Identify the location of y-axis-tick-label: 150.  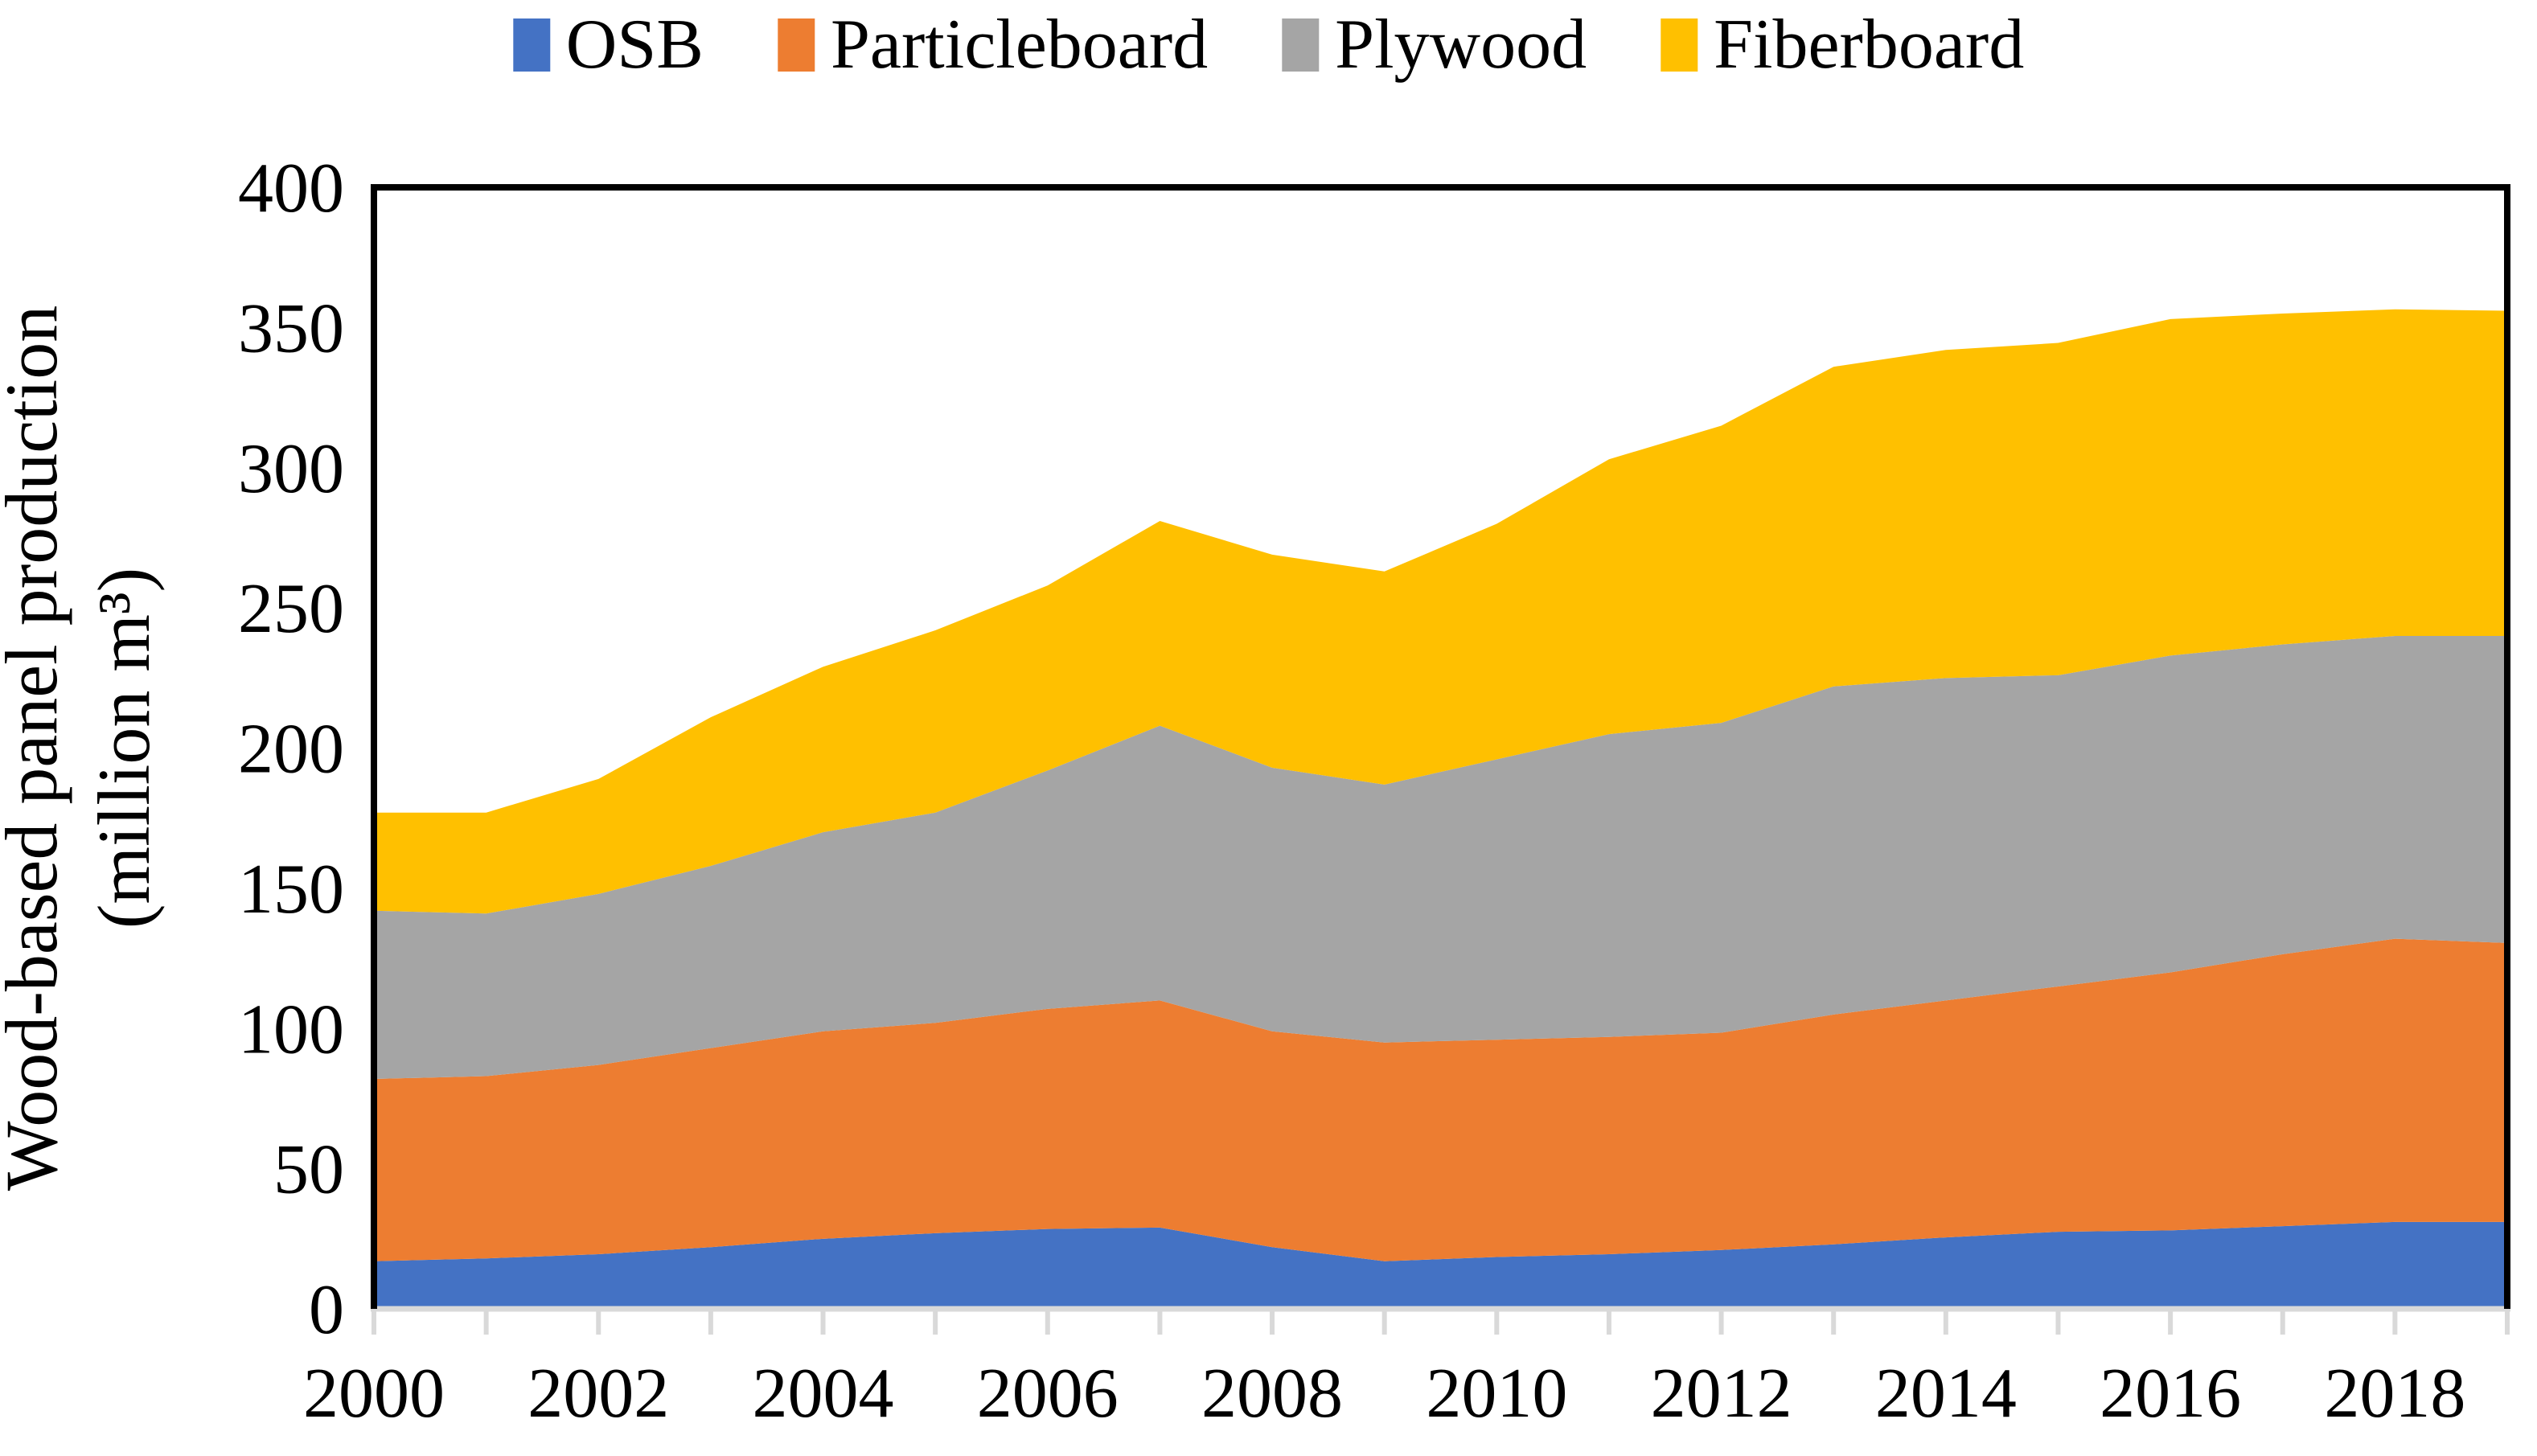
(291, 890).